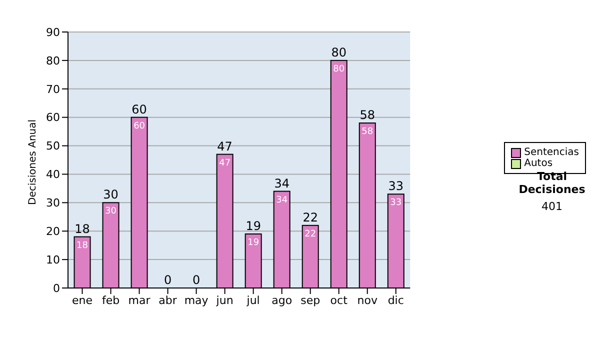 This screenshot has height=340, width=600. I want to click on y-tick-label: 80, so click(53, 61).